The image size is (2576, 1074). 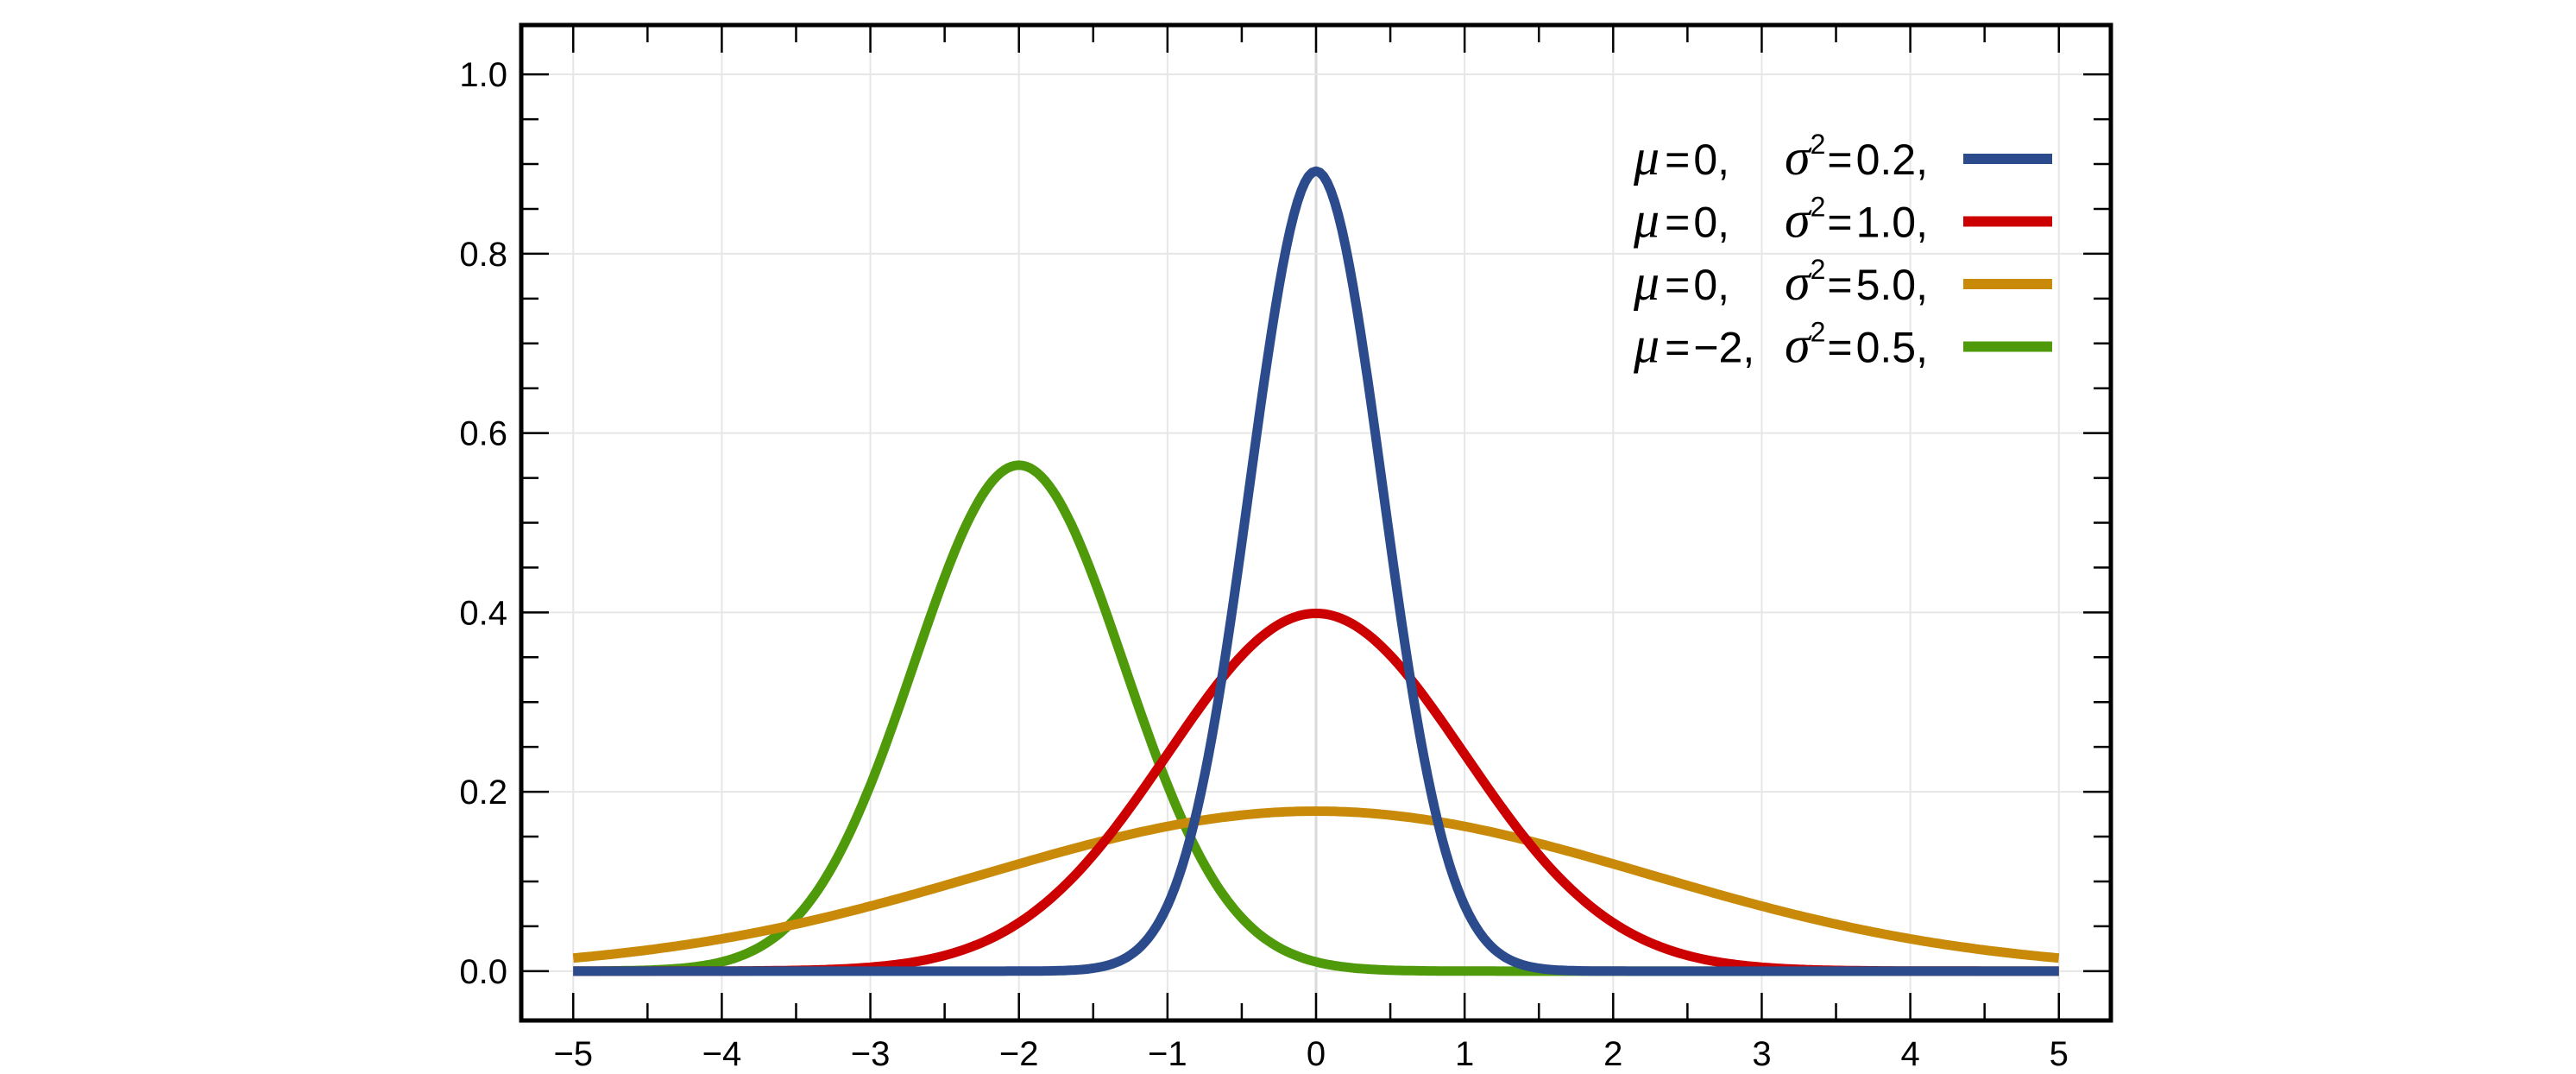 I want to click on legend-sigma-label: σ2=0.2,, so click(x=1856, y=158).